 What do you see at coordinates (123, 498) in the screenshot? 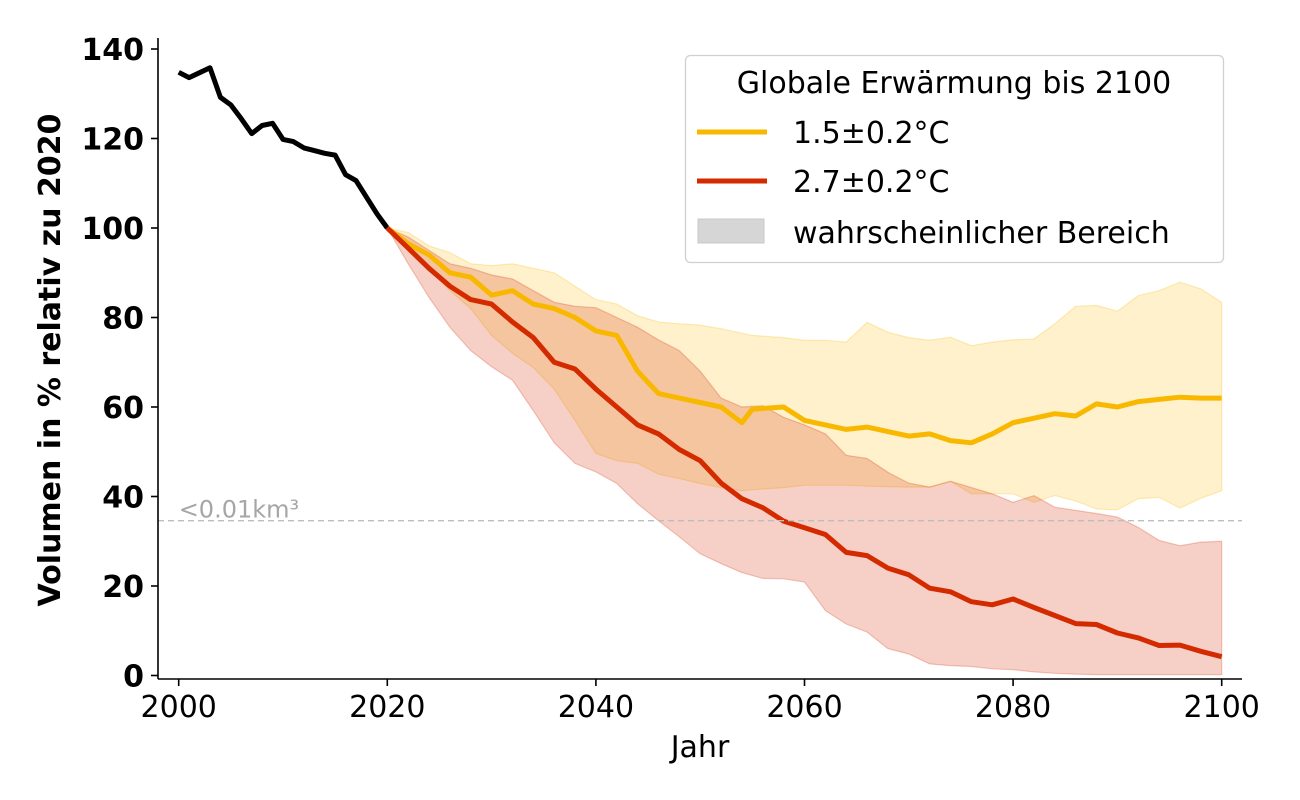
I see `y-tick-label: 40` at bounding box center [123, 498].